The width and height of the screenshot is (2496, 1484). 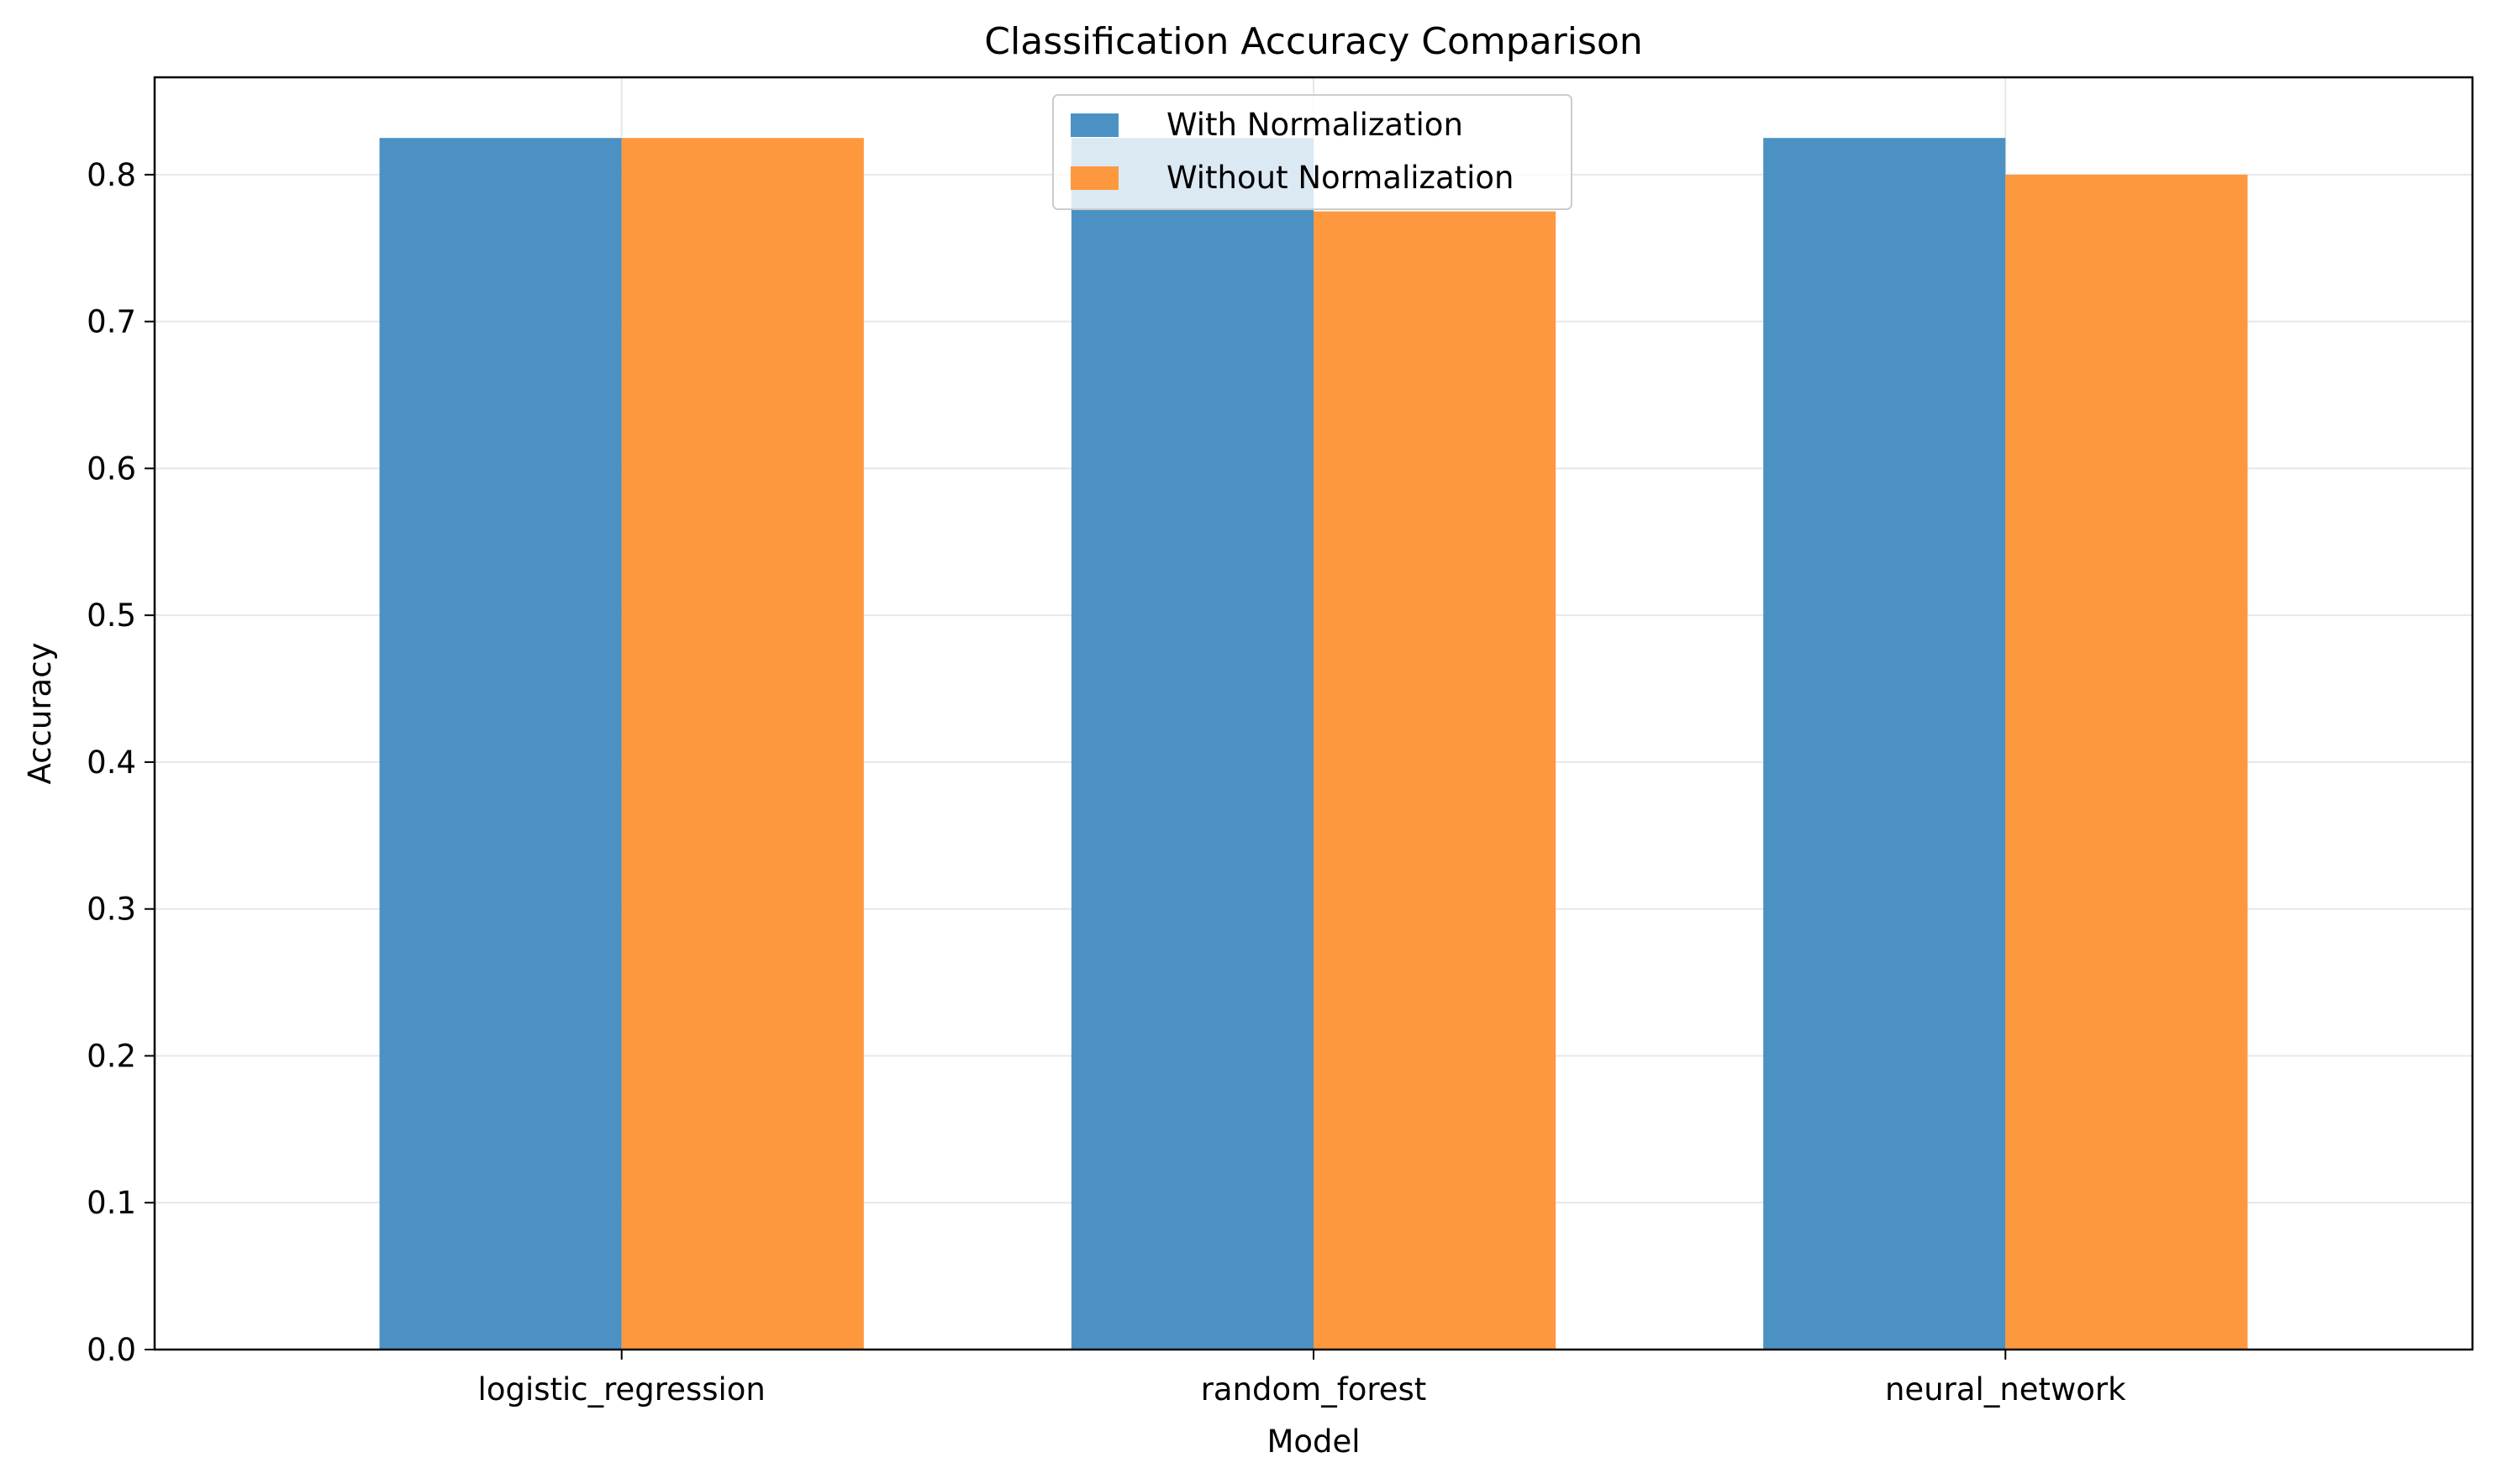 I want to click on y-tick-label: 0.6, so click(x=112, y=468).